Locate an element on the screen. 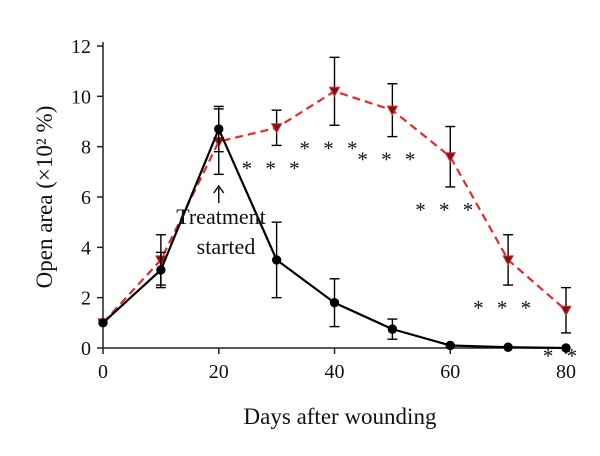  treatment-arrow-head is located at coordinates (219, 189).